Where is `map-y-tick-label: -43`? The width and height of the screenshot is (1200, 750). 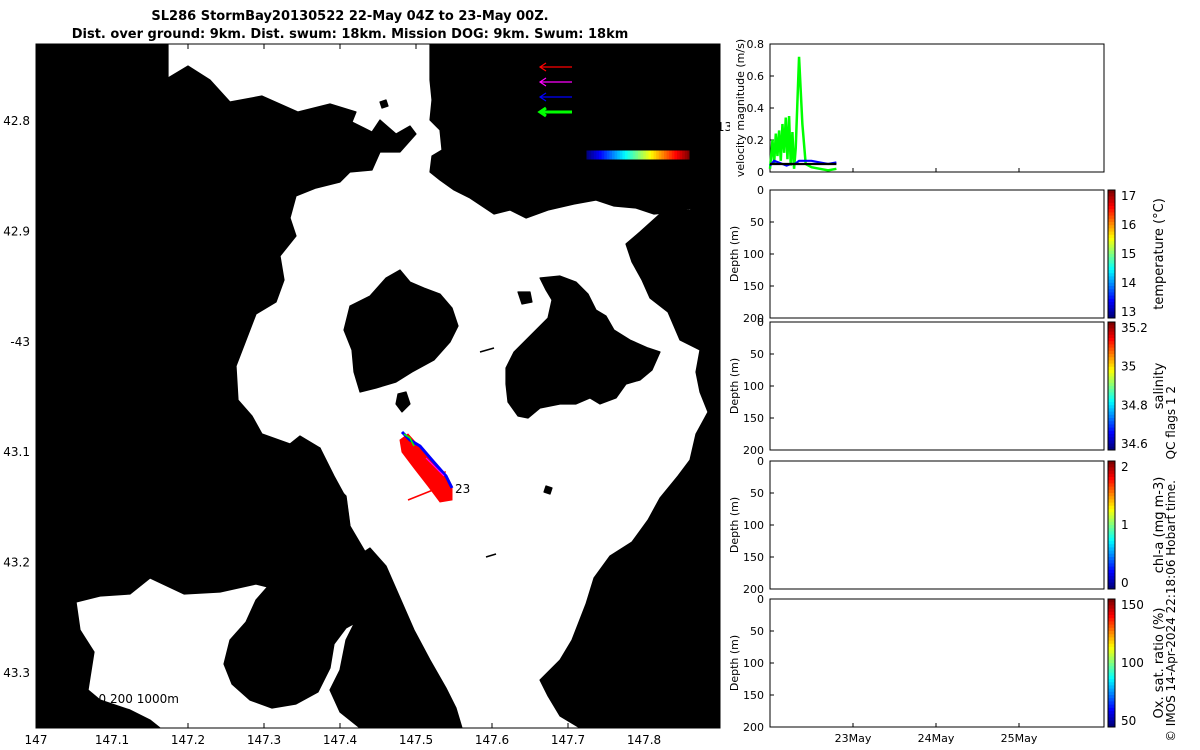 map-y-tick-label: -43 is located at coordinates (20, 342).